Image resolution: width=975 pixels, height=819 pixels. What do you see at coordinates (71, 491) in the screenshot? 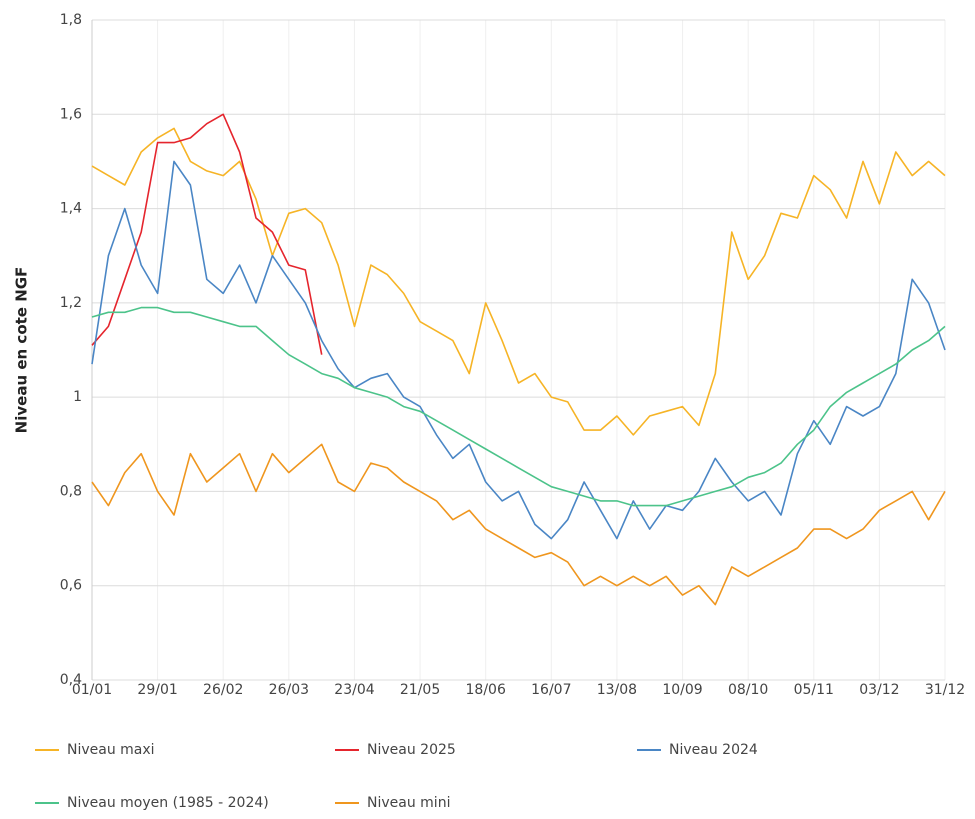
I see `y-tick-label: 0,8` at bounding box center [71, 491].